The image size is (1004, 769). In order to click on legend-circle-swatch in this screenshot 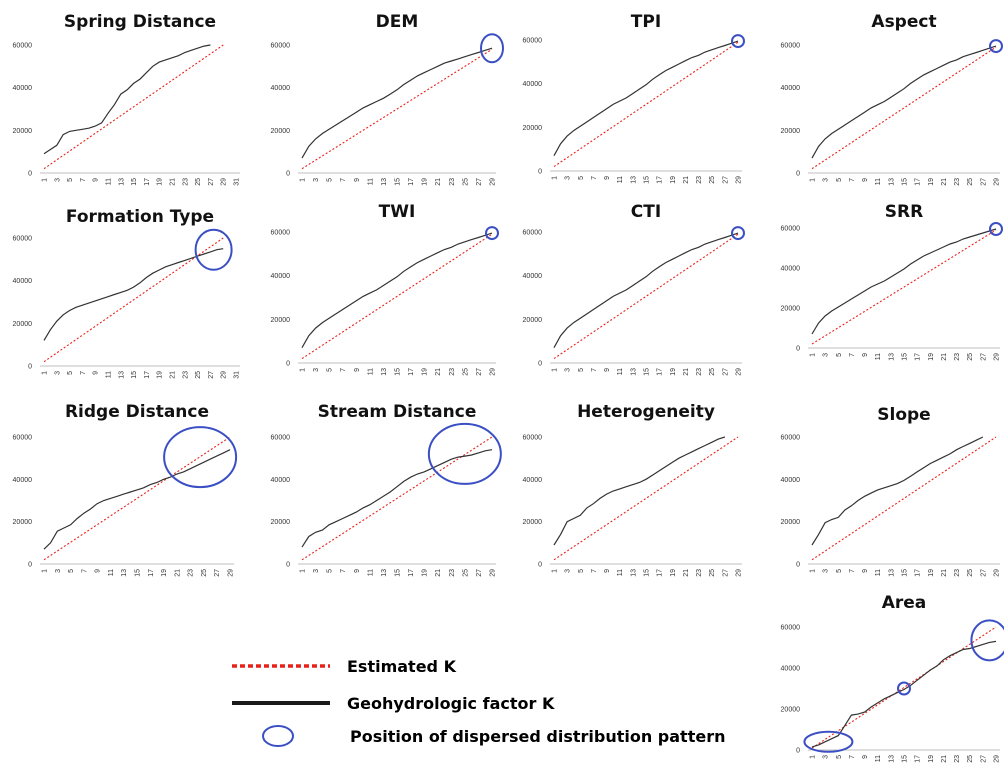, I will do `click(278, 736)`.